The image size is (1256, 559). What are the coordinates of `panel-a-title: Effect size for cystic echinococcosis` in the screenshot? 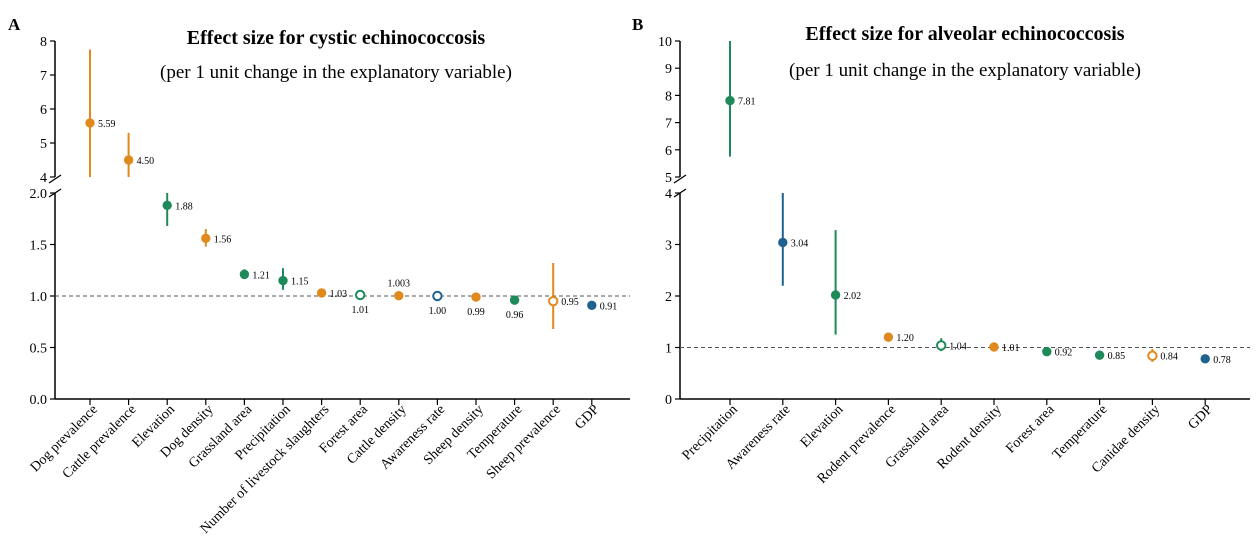 It's located at (336, 38).